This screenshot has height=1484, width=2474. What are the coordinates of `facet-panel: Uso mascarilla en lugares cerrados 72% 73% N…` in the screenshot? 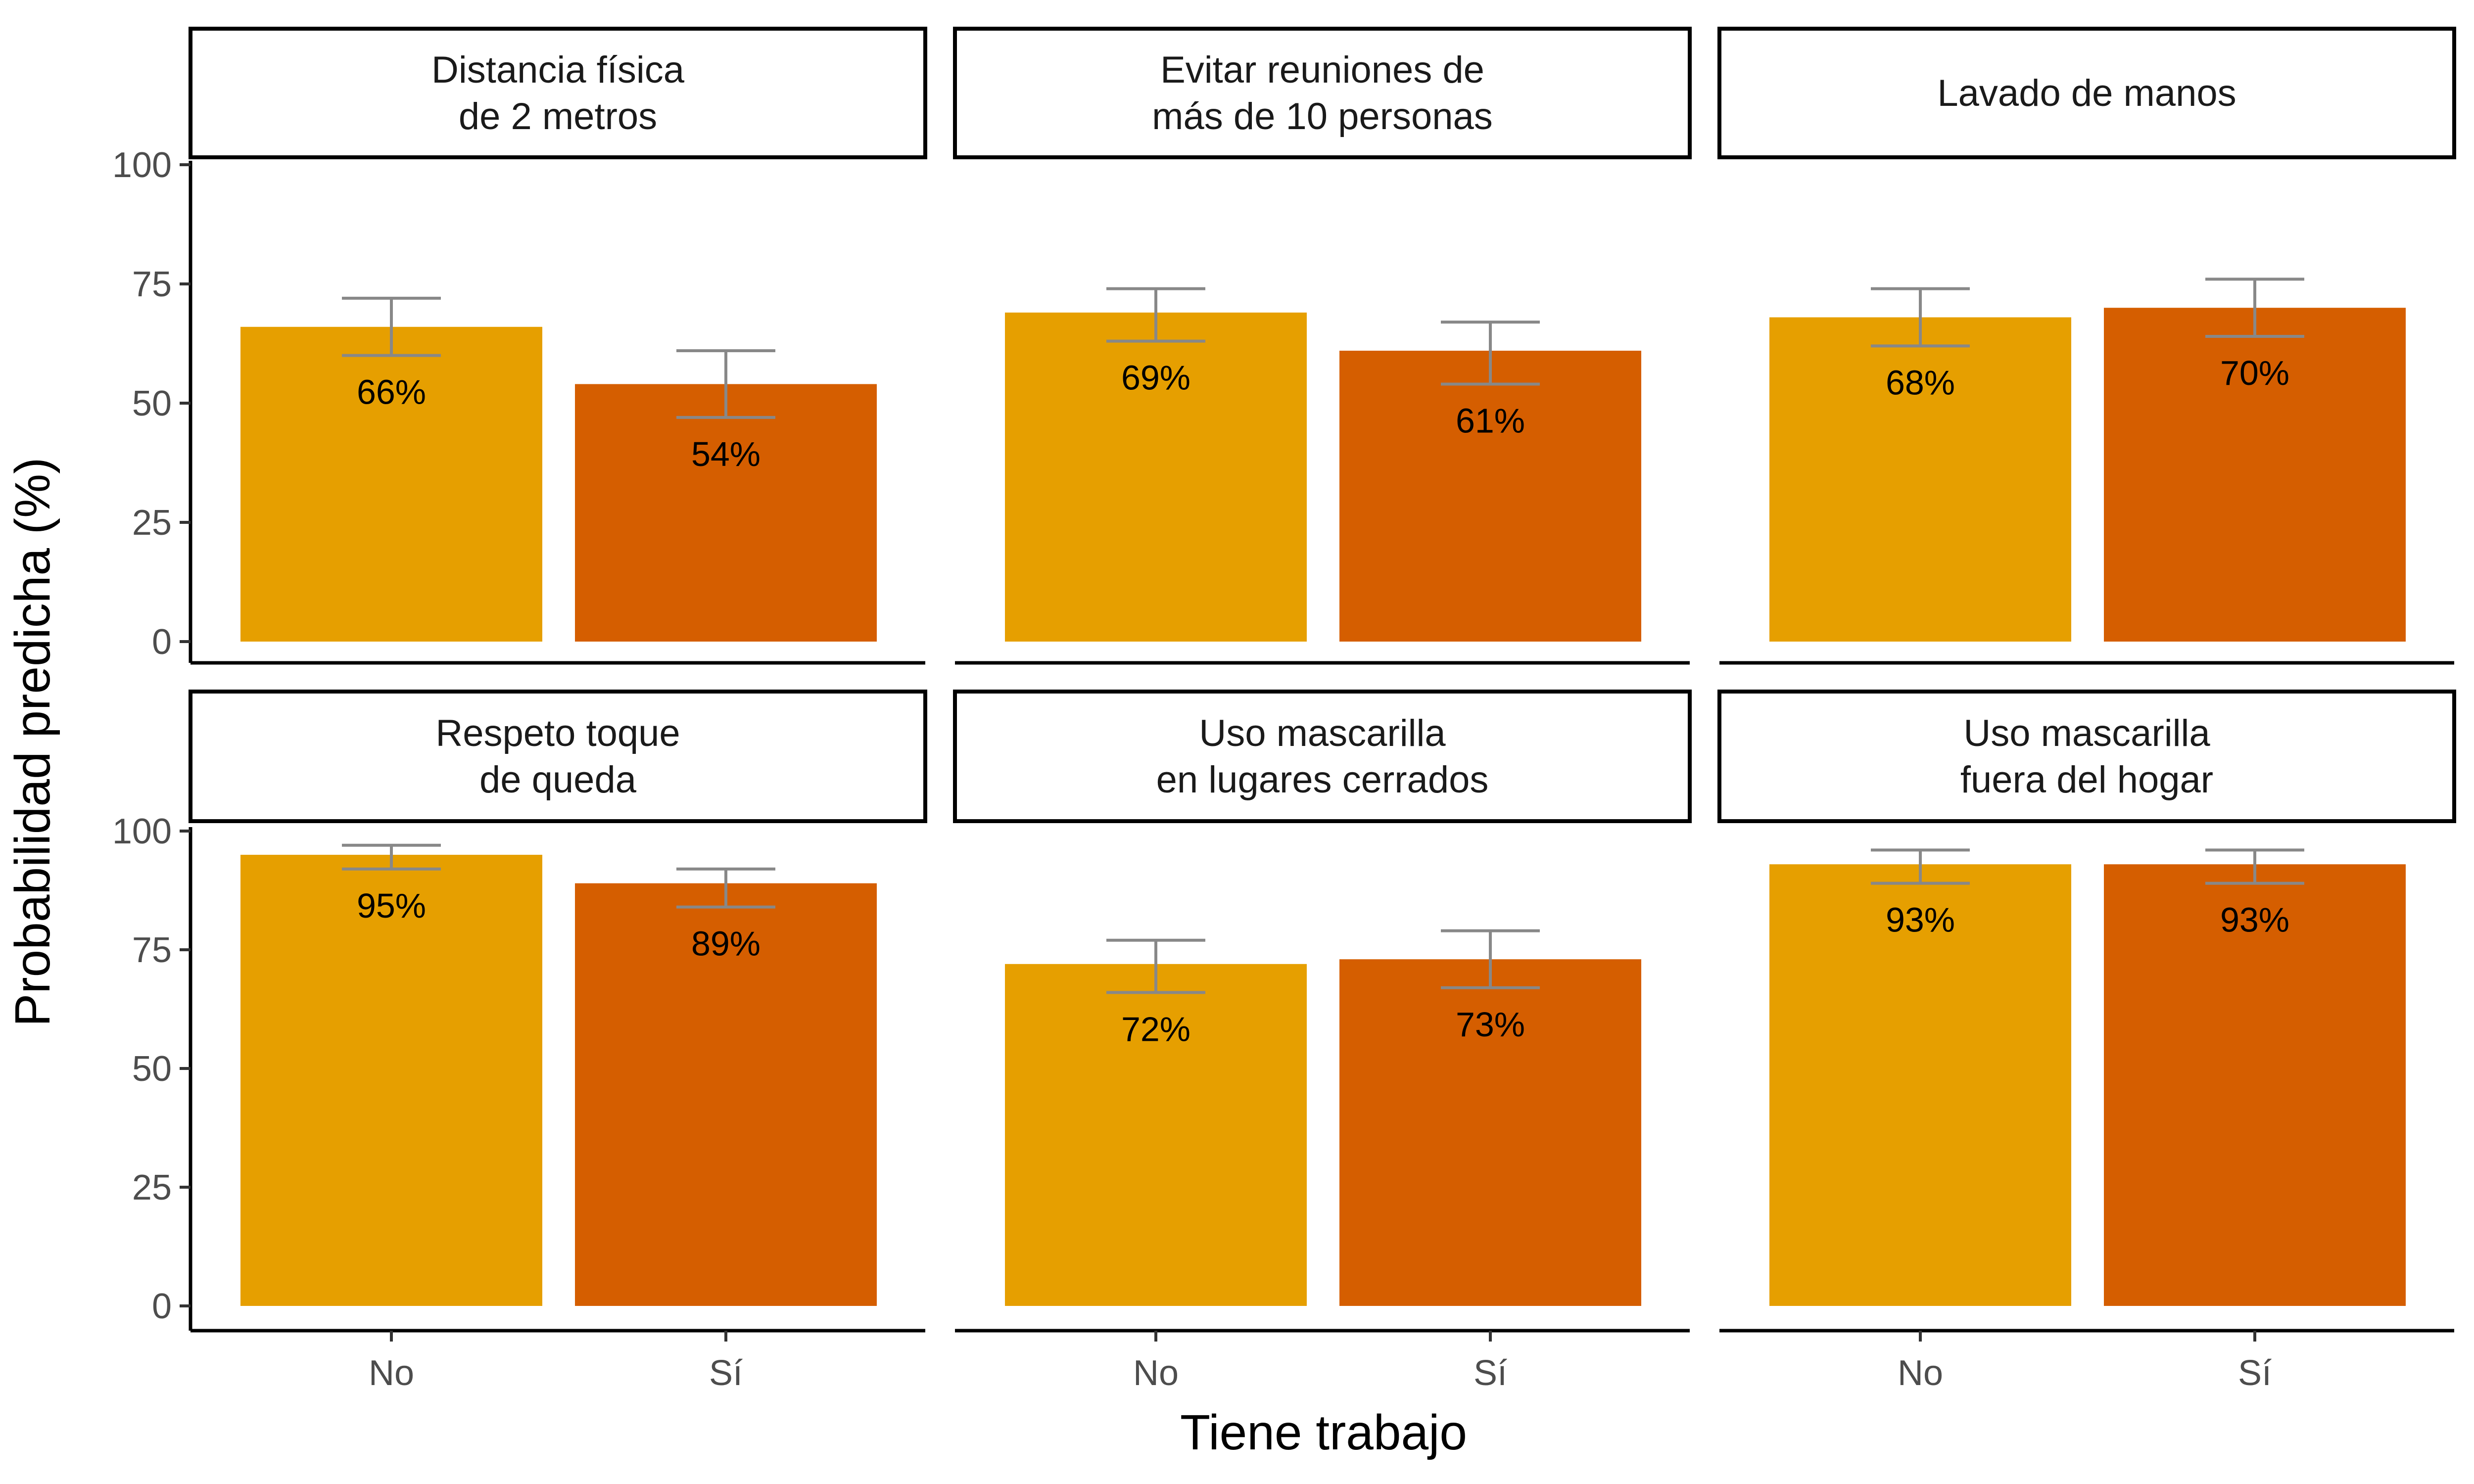 It's located at (1322, 1041).